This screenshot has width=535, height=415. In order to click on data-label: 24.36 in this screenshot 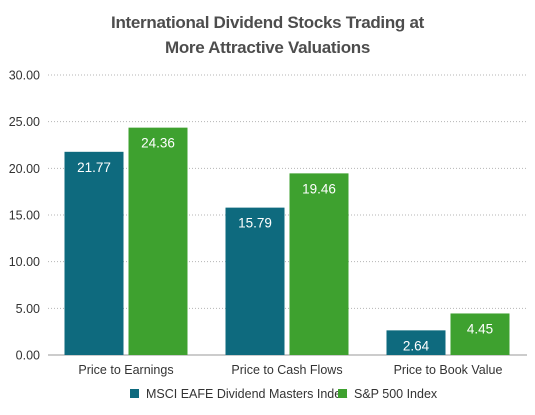, I will do `click(158, 143)`.